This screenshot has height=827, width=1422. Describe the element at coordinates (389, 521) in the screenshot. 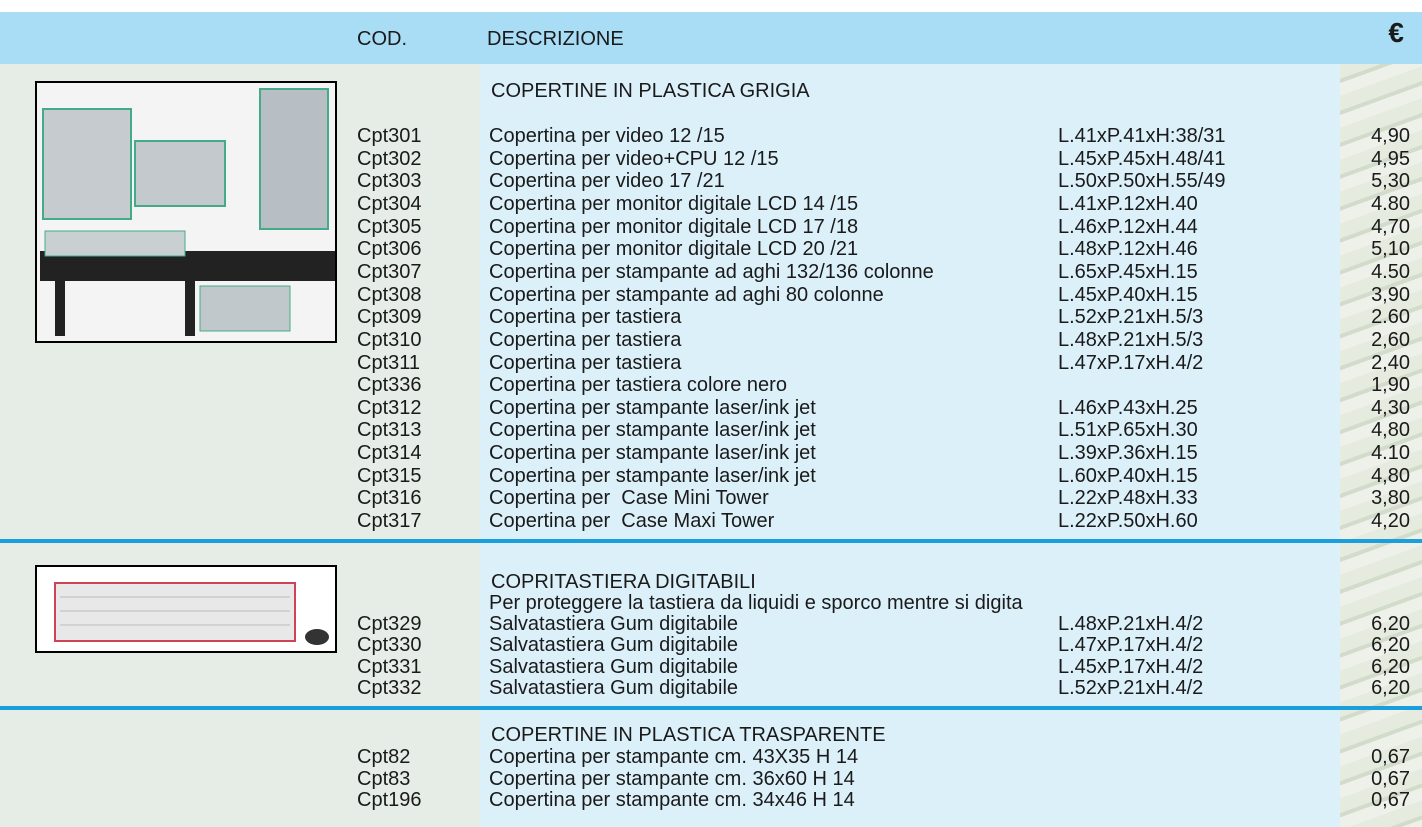

I see `item-code: Cpt317` at that location.